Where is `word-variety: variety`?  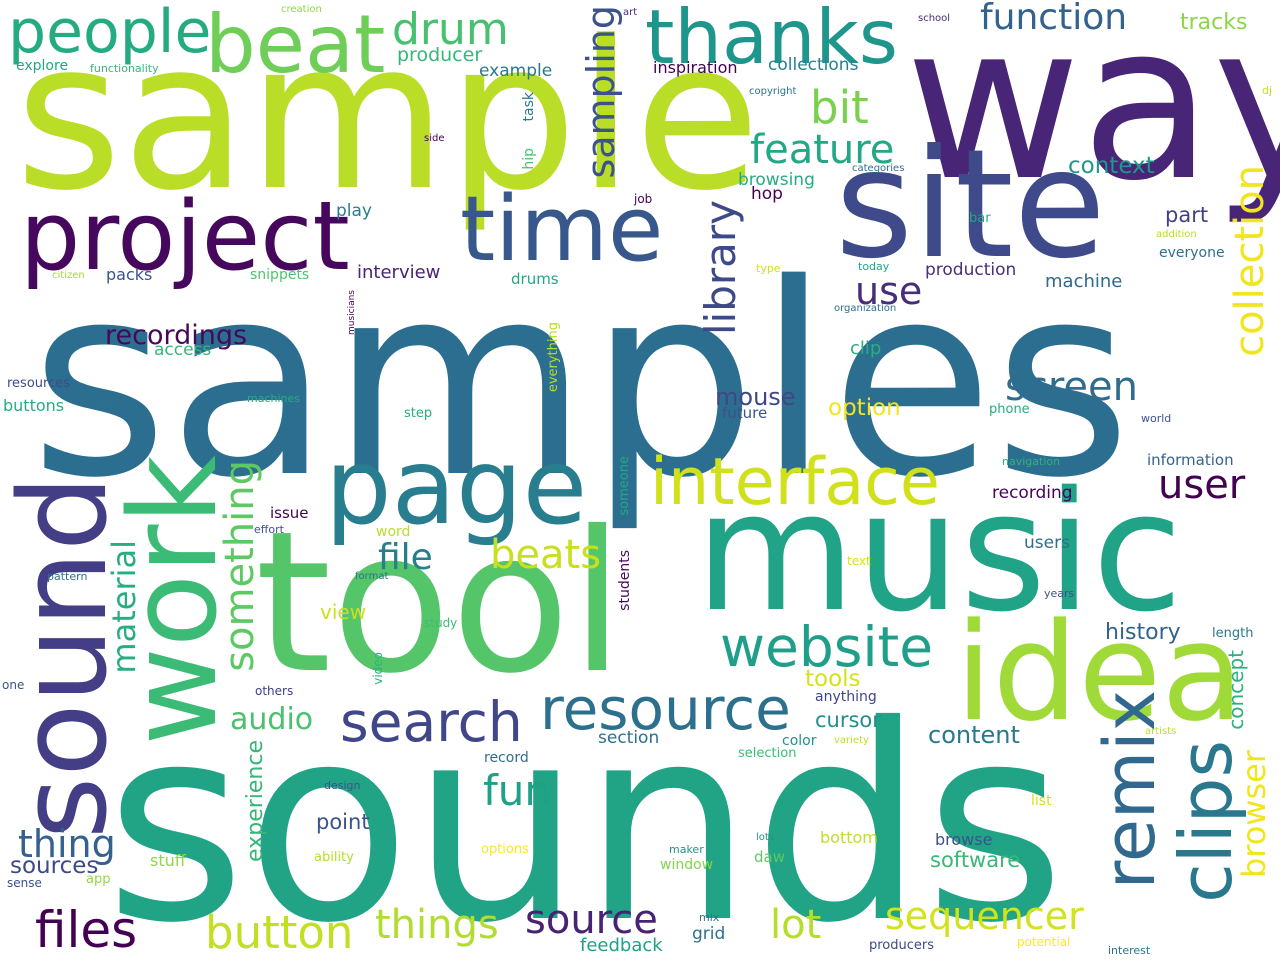
word-variety: variety is located at coordinates (851, 740).